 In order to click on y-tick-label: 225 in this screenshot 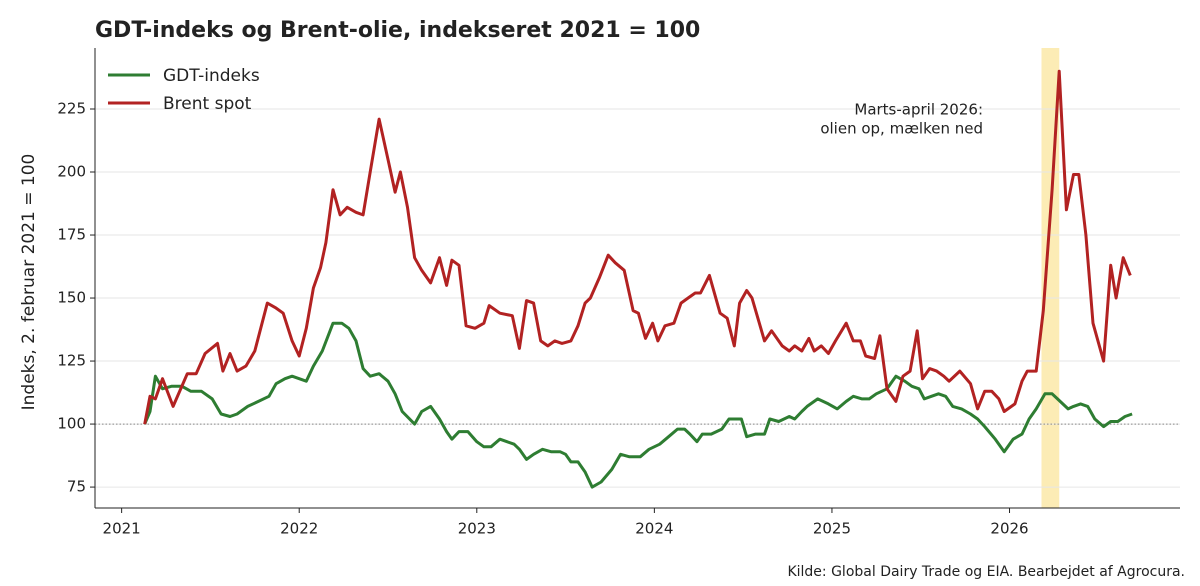, I will do `click(71, 108)`.